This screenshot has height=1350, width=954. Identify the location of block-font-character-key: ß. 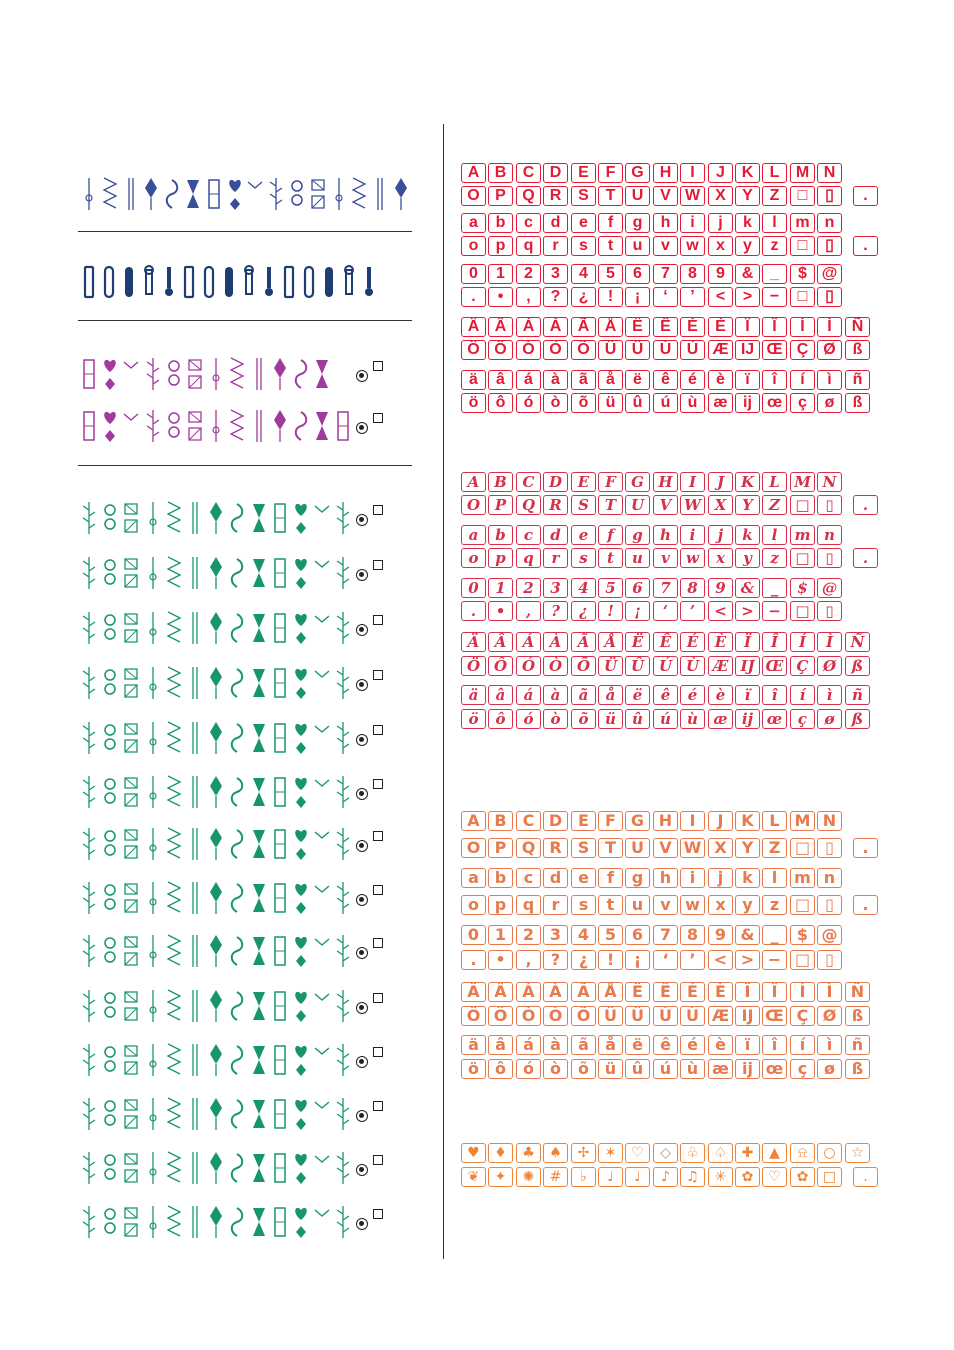
(857, 350).